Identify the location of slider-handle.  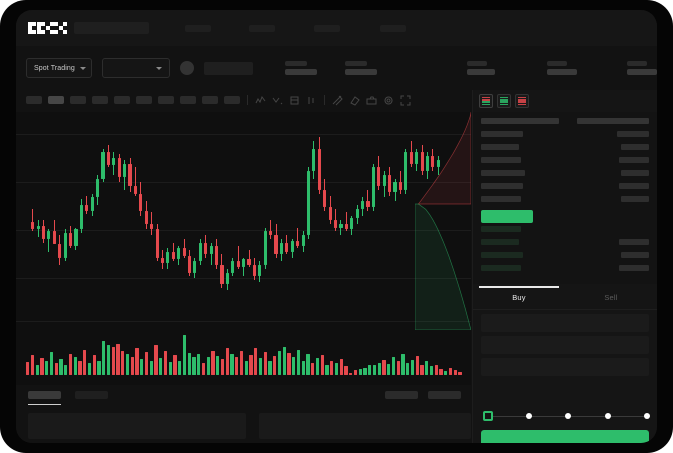
(488, 416).